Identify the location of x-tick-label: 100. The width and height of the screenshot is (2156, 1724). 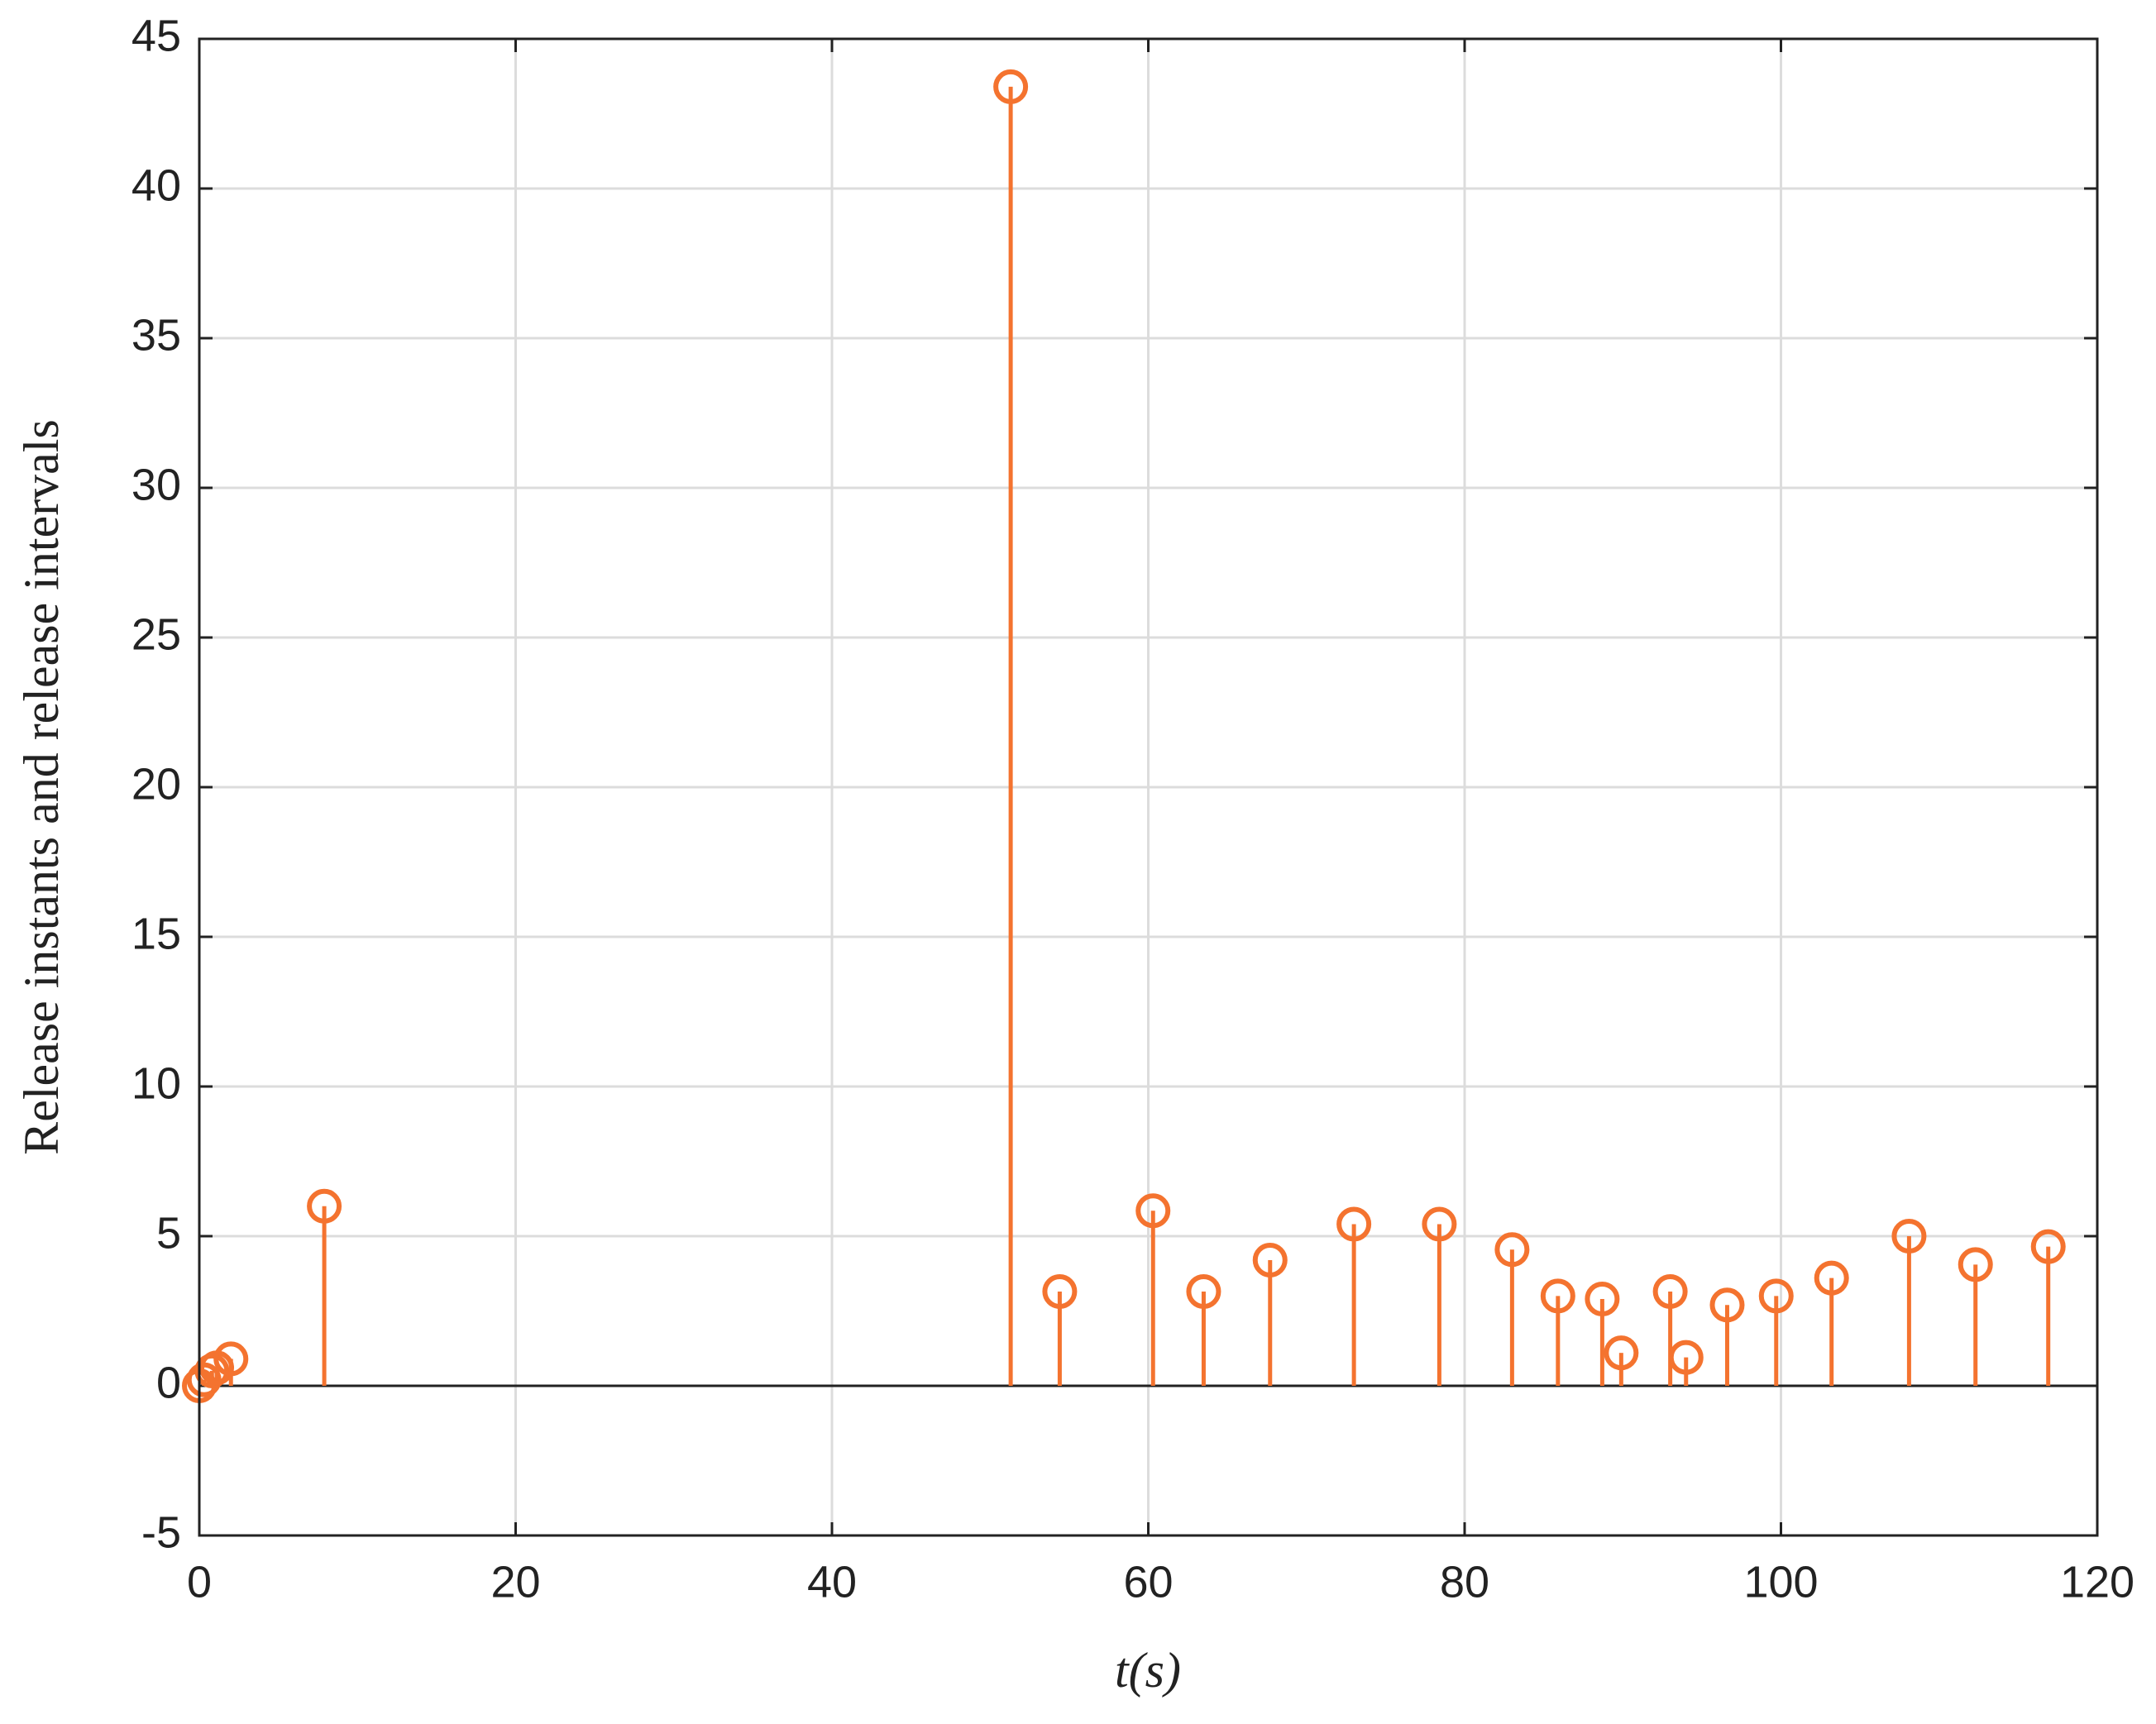
(1780, 1582).